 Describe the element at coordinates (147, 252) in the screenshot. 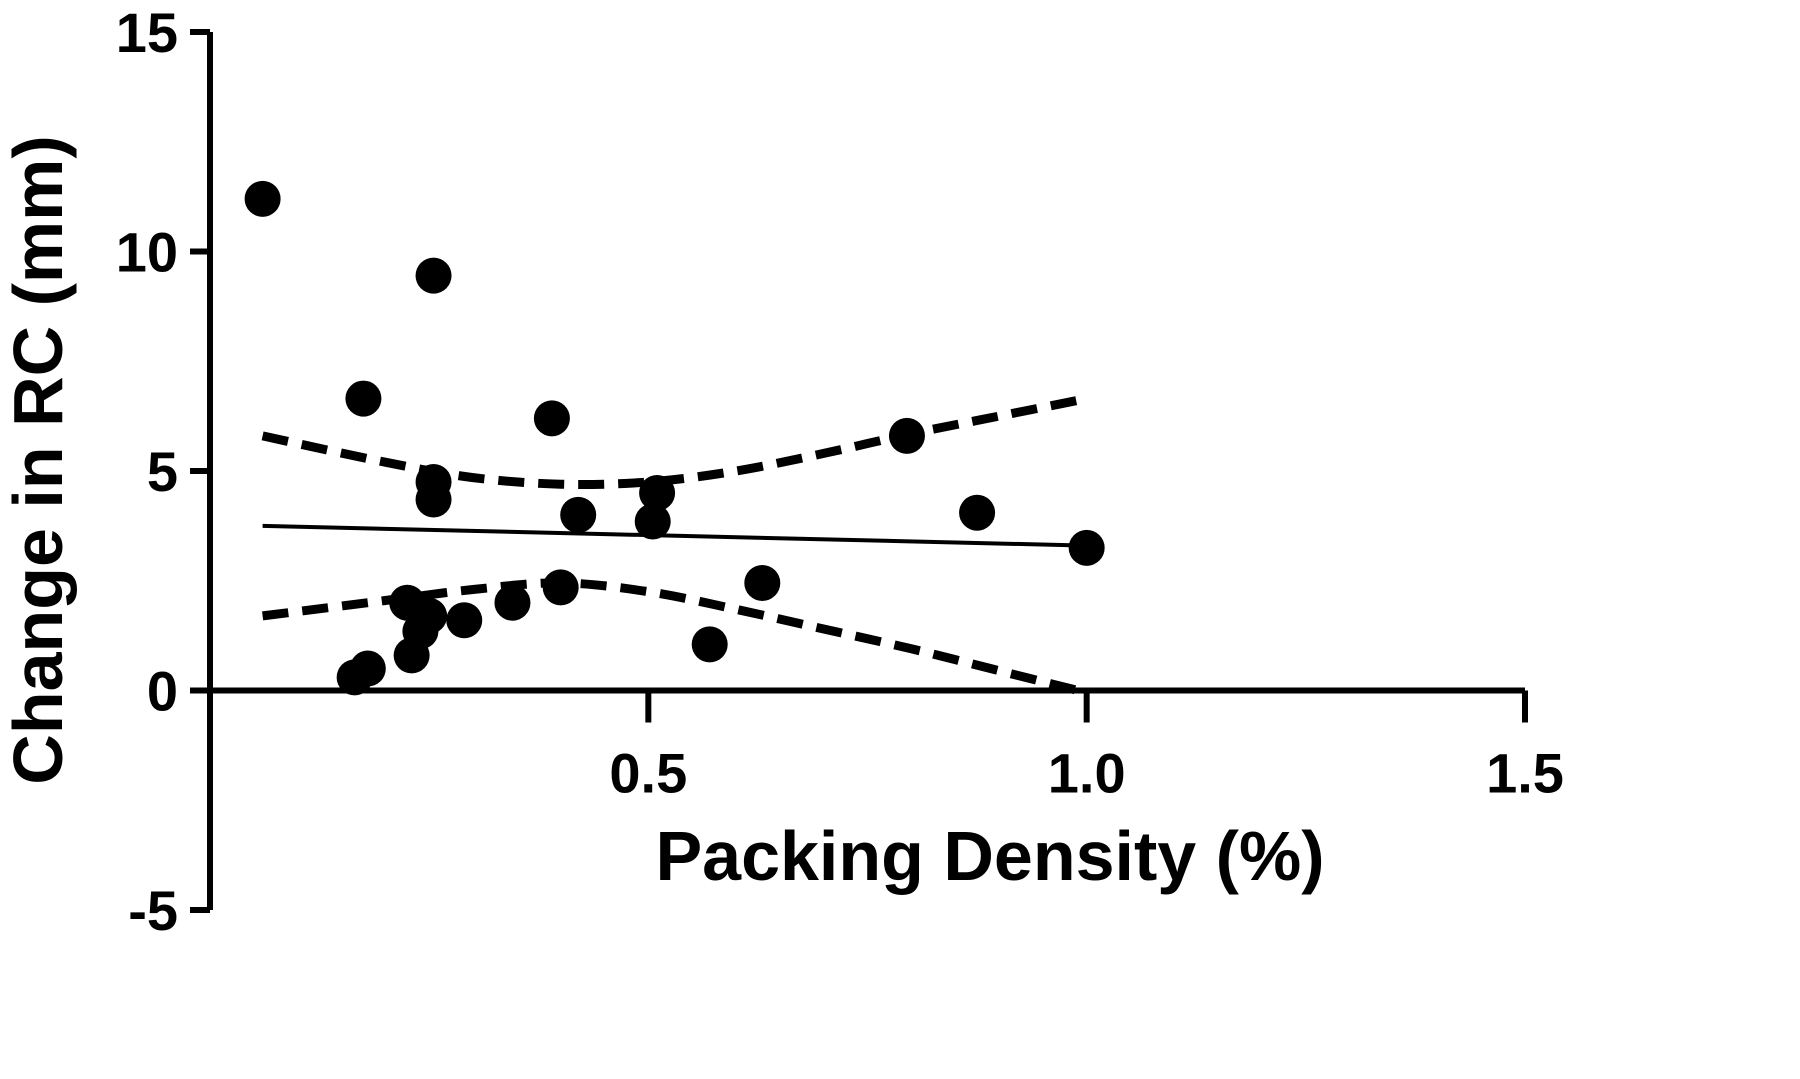

I see `y-tick-label: 10` at that location.